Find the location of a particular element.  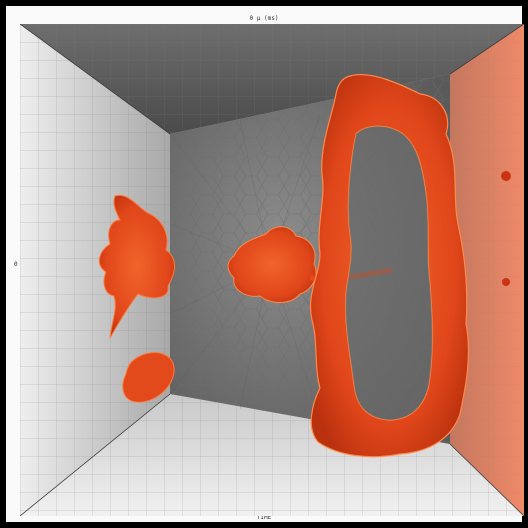

plasma-blob-lower is located at coordinates (148, 377).